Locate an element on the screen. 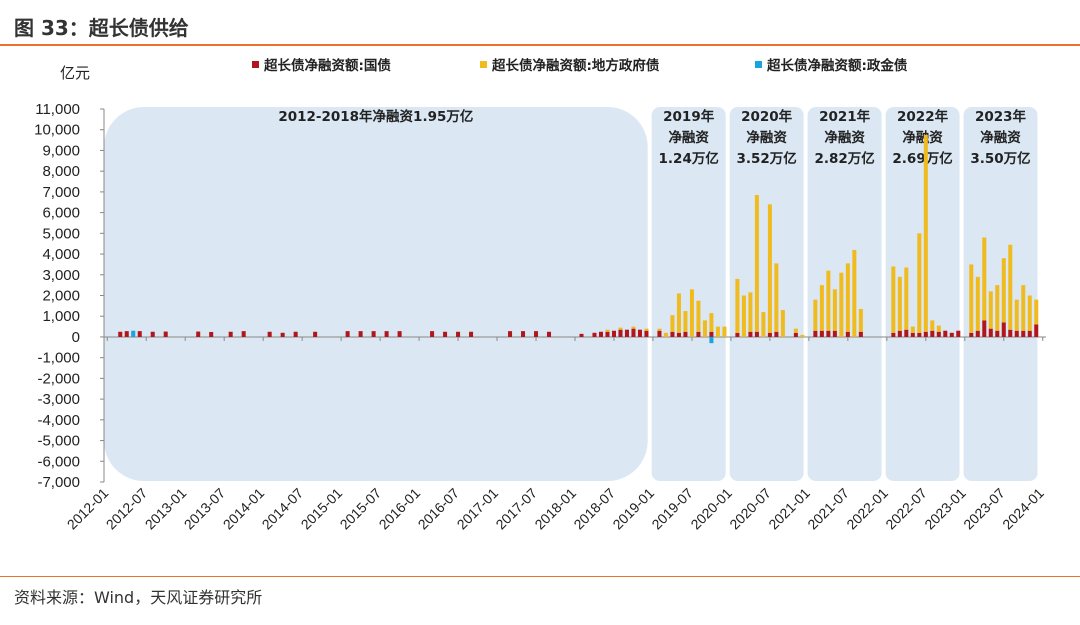 The width and height of the screenshot is (1080, 625). x-tick-label: 2018-01 is located at coordinates (555, 509).